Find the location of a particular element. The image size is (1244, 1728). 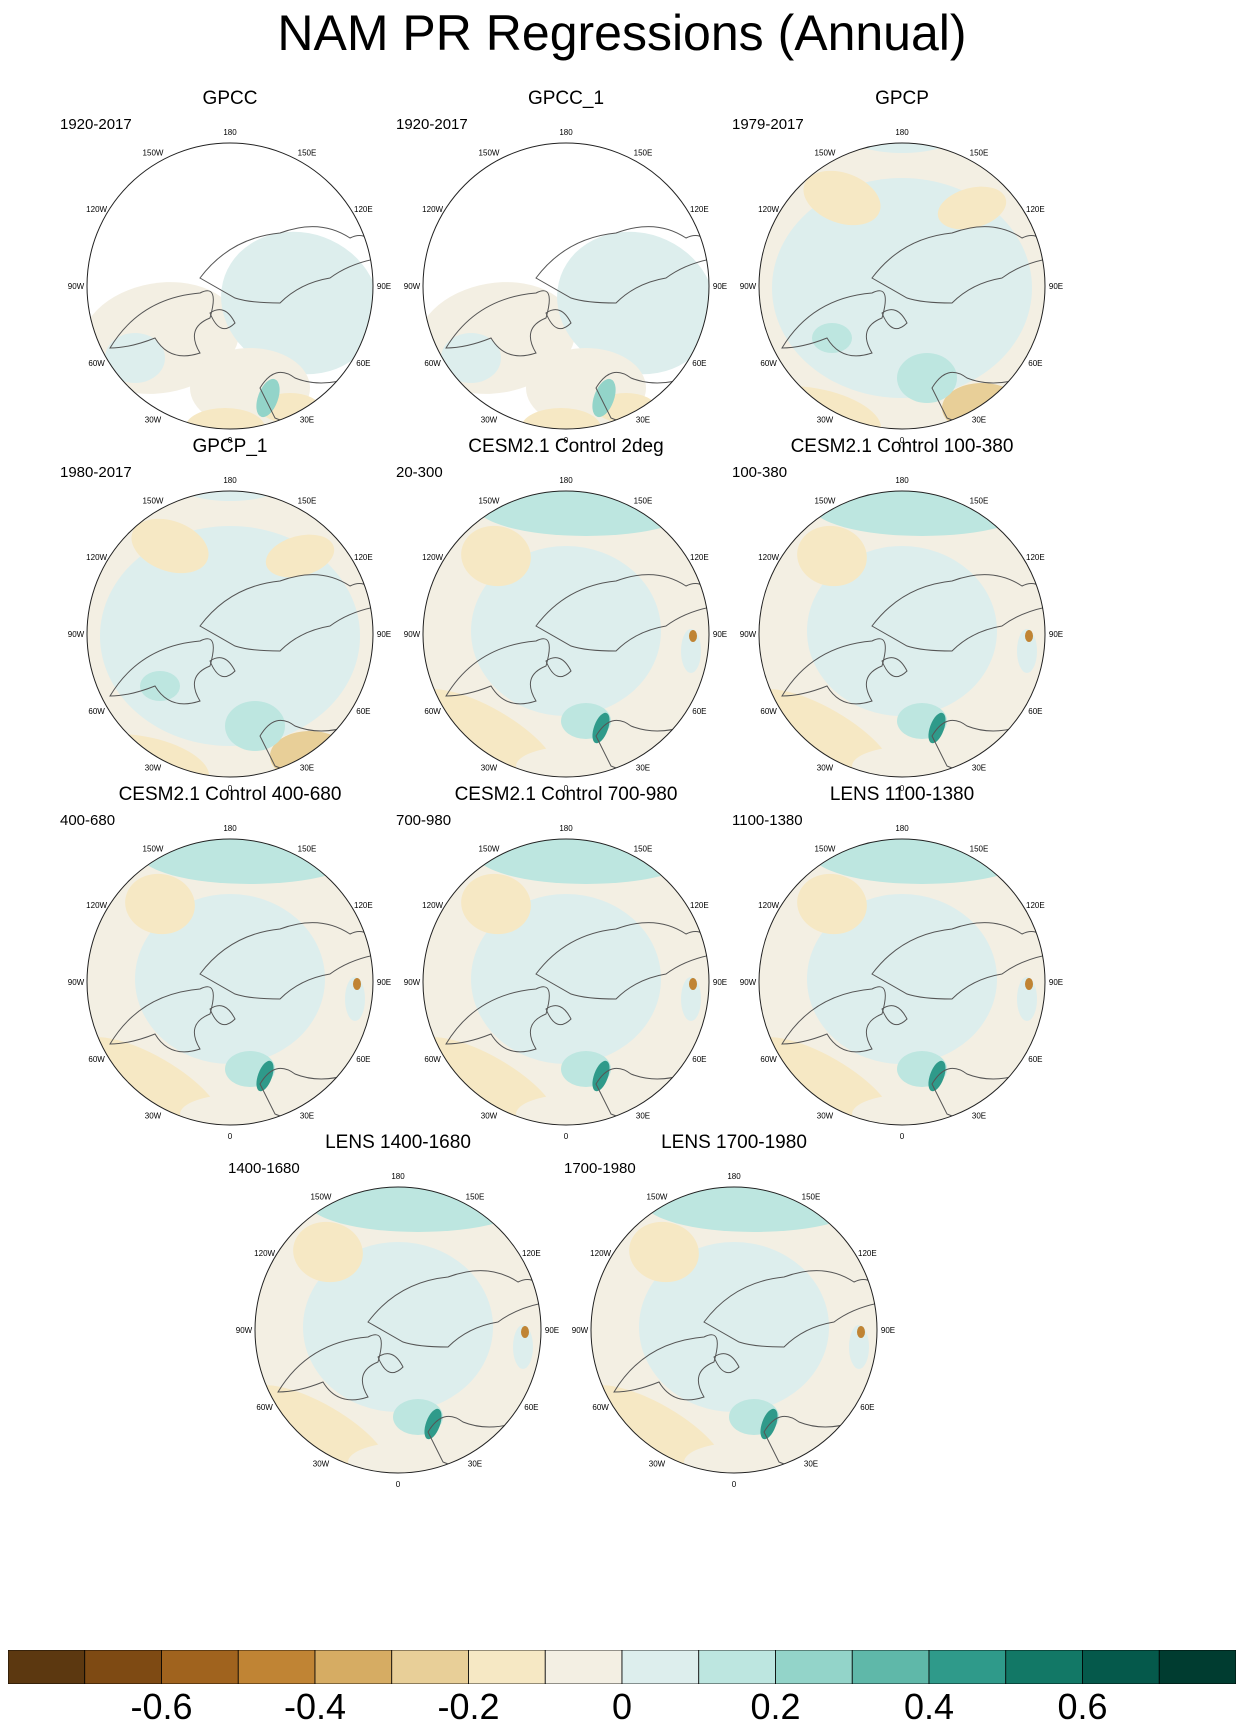

panel-title: CESM2.1 Control 2deg is located at coordinates (566, 446).